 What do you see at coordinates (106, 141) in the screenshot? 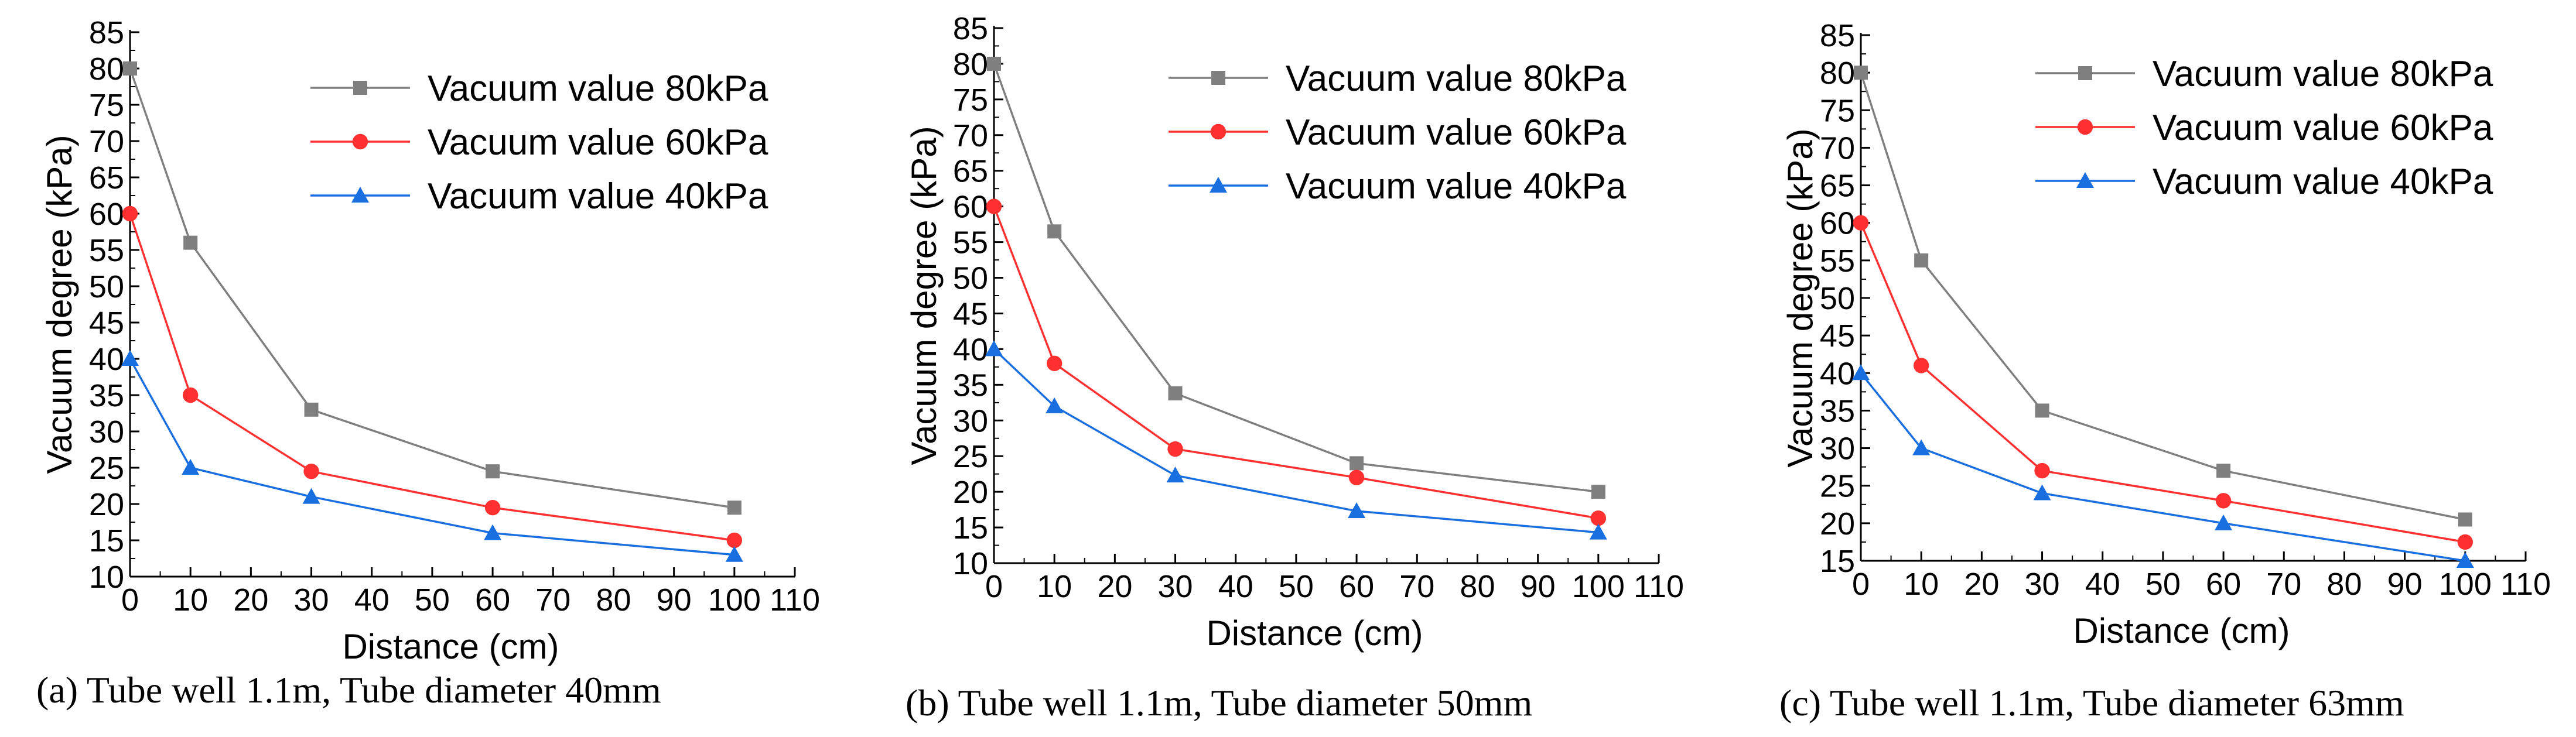
I see `y-tick-label: 70` at bounding box center [106, 141].